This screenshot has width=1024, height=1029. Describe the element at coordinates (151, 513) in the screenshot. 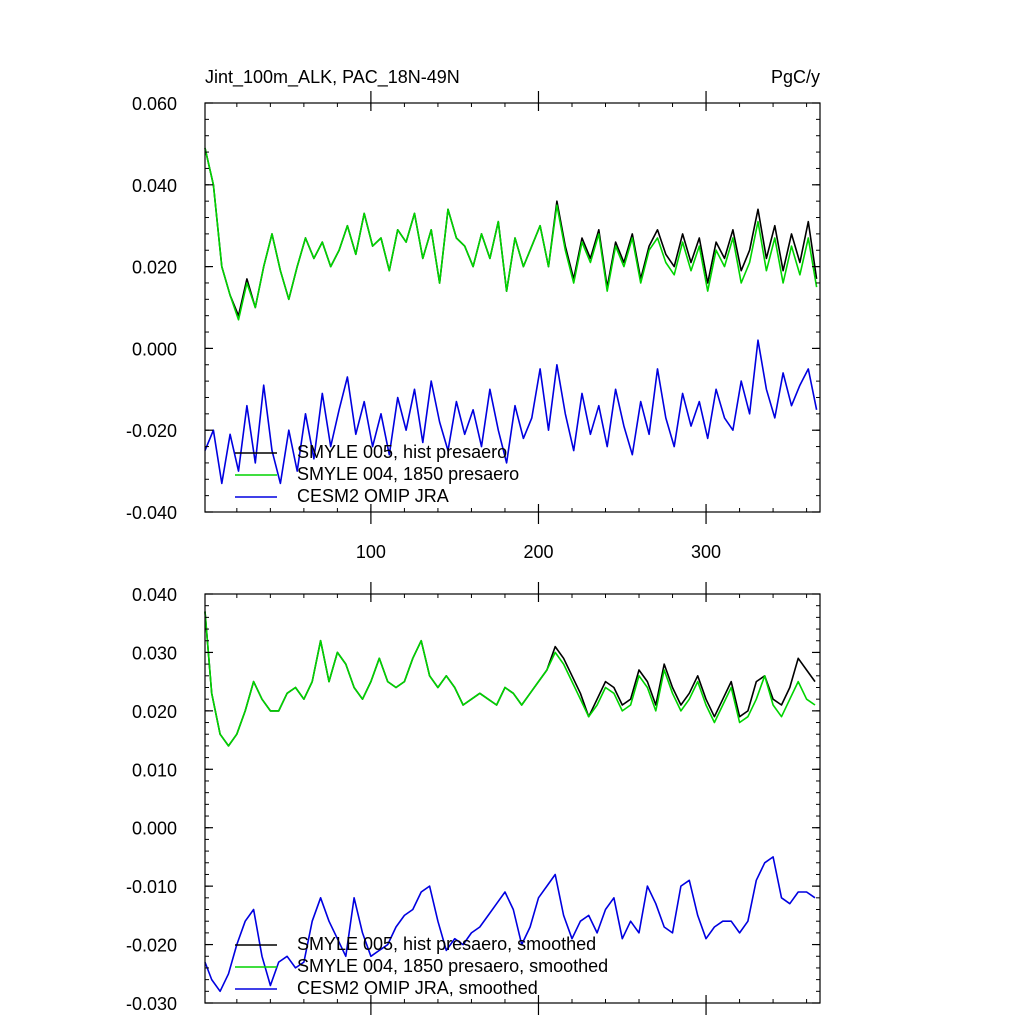

I see `y-tick-label: -0.040` at that location.